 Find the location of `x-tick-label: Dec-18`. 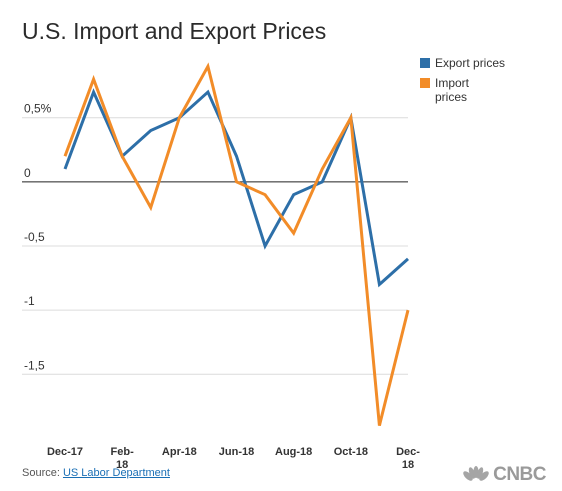

x-tick-label: Dec-18 is located at coordinates (408, 458).